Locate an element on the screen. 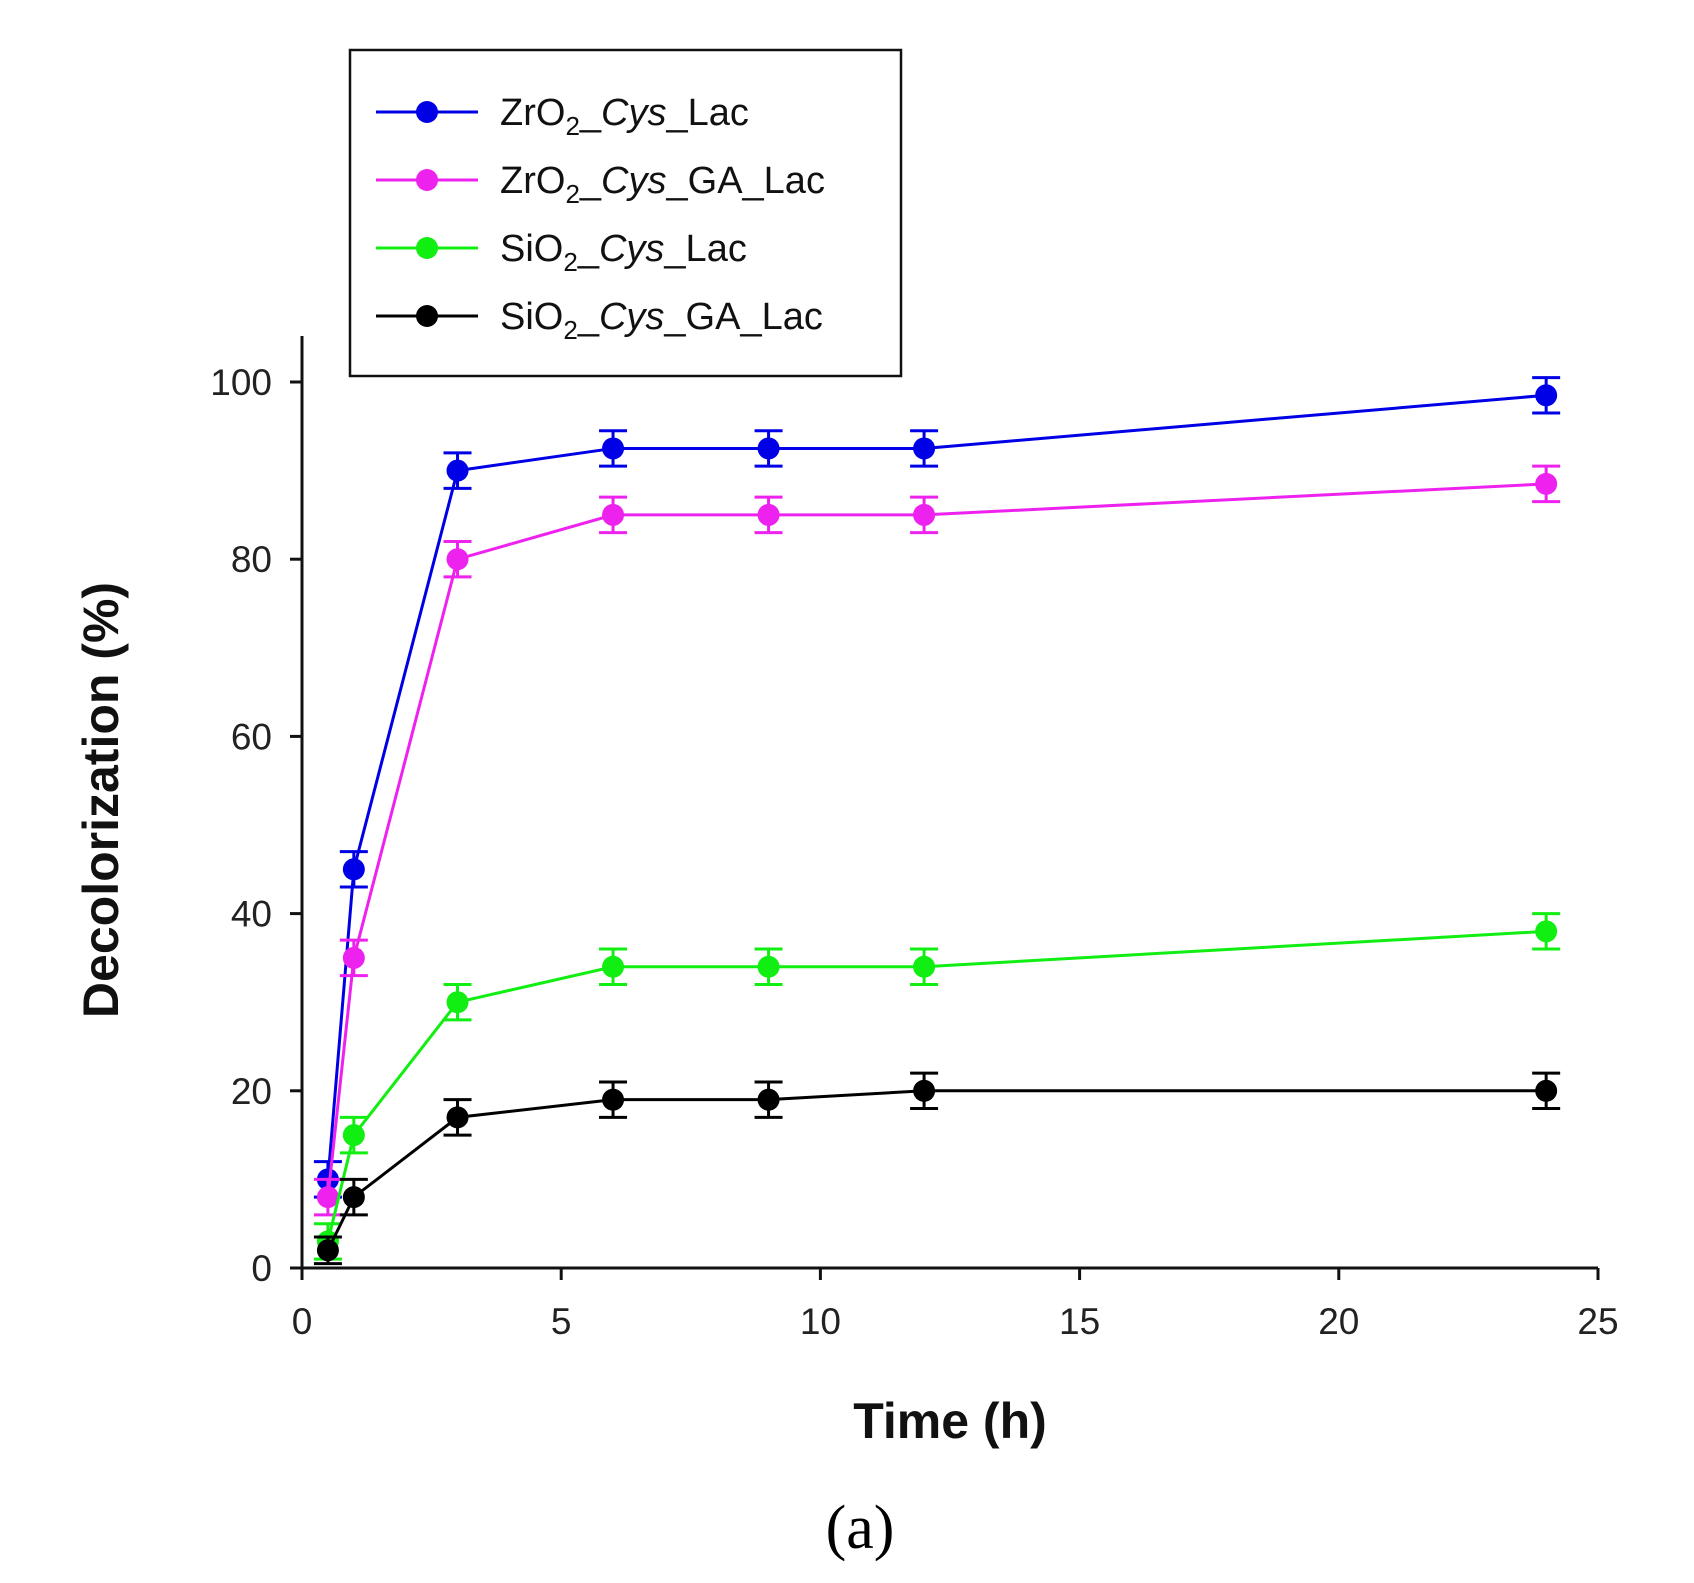  legend-item-ZrO2_Cys_GA_Lac: ZrO2_Cys_GA_Lac is located at coordinates (600, 184).